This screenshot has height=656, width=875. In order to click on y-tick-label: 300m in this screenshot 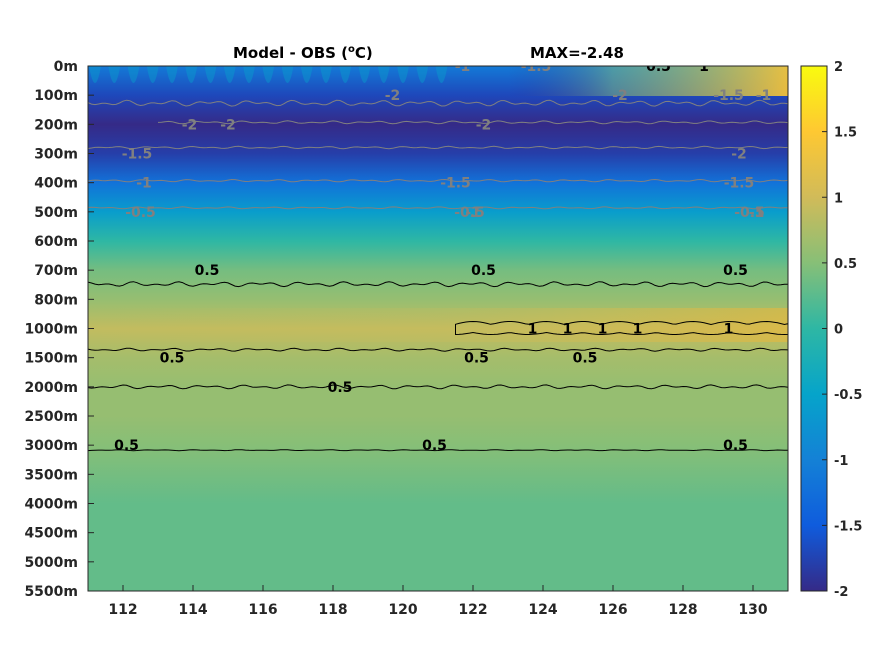, I will do `click(56, 155)`.